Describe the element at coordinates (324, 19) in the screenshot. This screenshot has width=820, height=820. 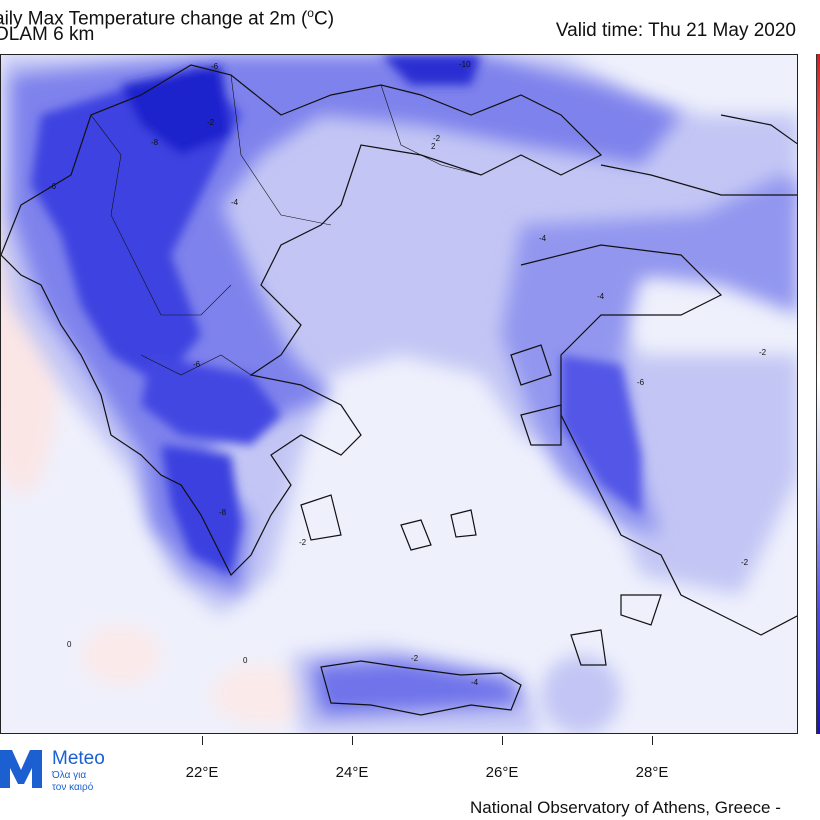
I see `map-title-unit: C)` at that location.